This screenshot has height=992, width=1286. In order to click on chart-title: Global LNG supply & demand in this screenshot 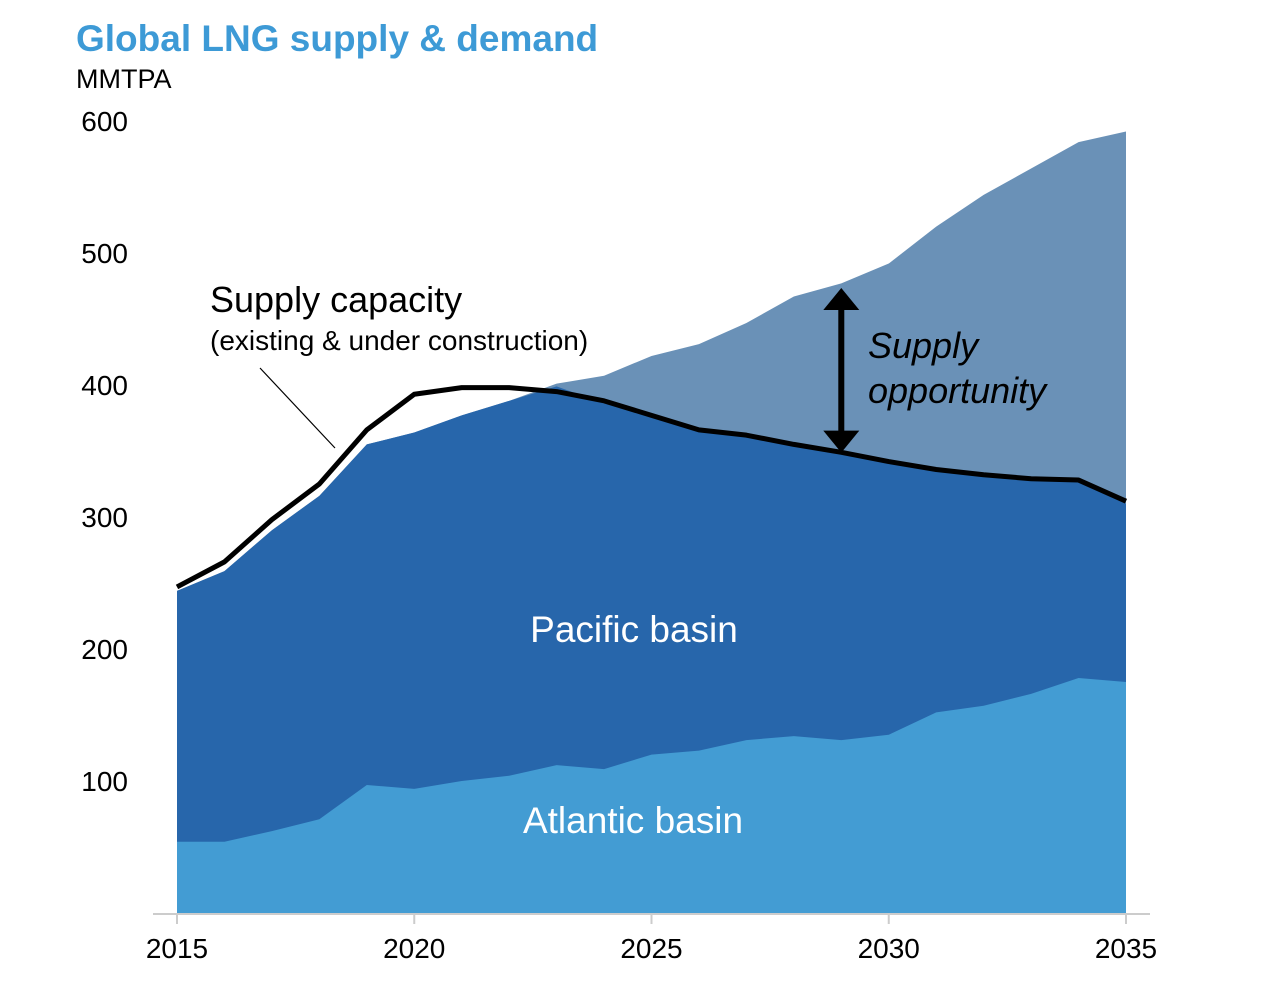, I will do `click(337, 38)`.